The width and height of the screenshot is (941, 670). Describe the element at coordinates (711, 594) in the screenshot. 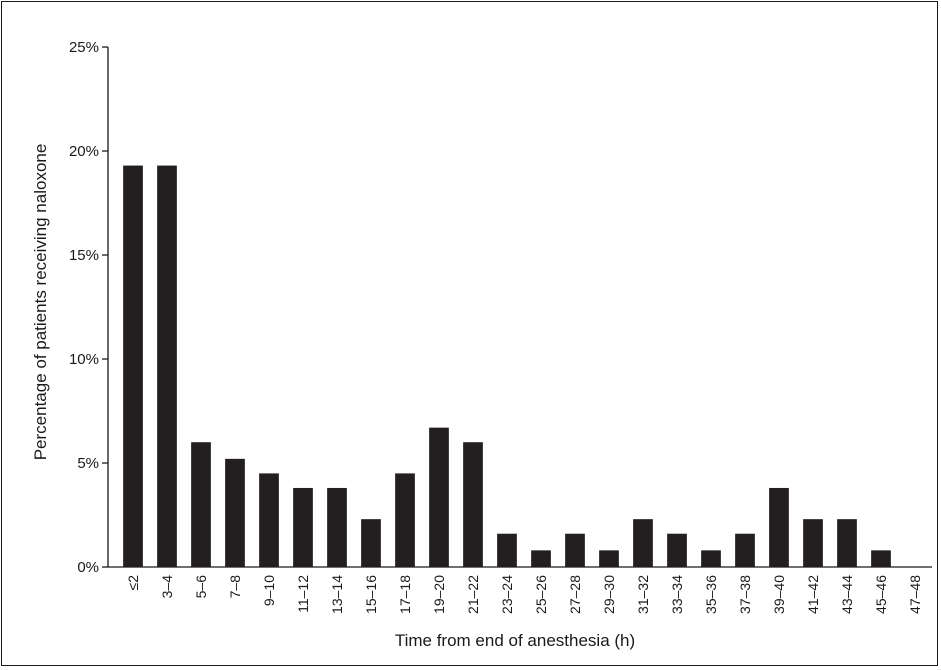

I see `x-tick-label: 35–36` at that location.